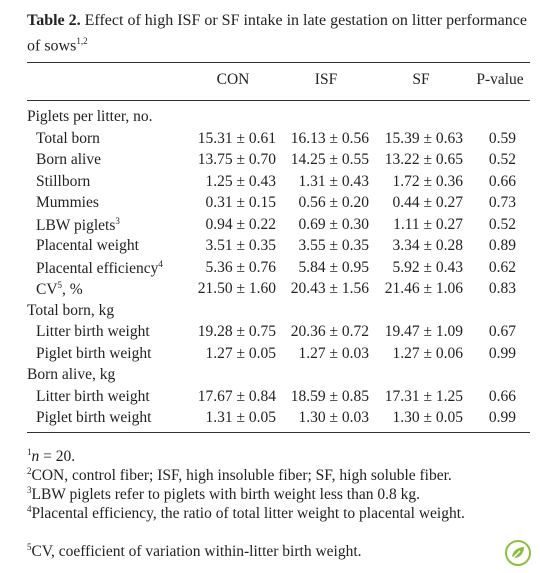  Describe the element at coordinates (329, 396) in the screenshot. I see `cell: 18.59 ± 0.85` at that location.